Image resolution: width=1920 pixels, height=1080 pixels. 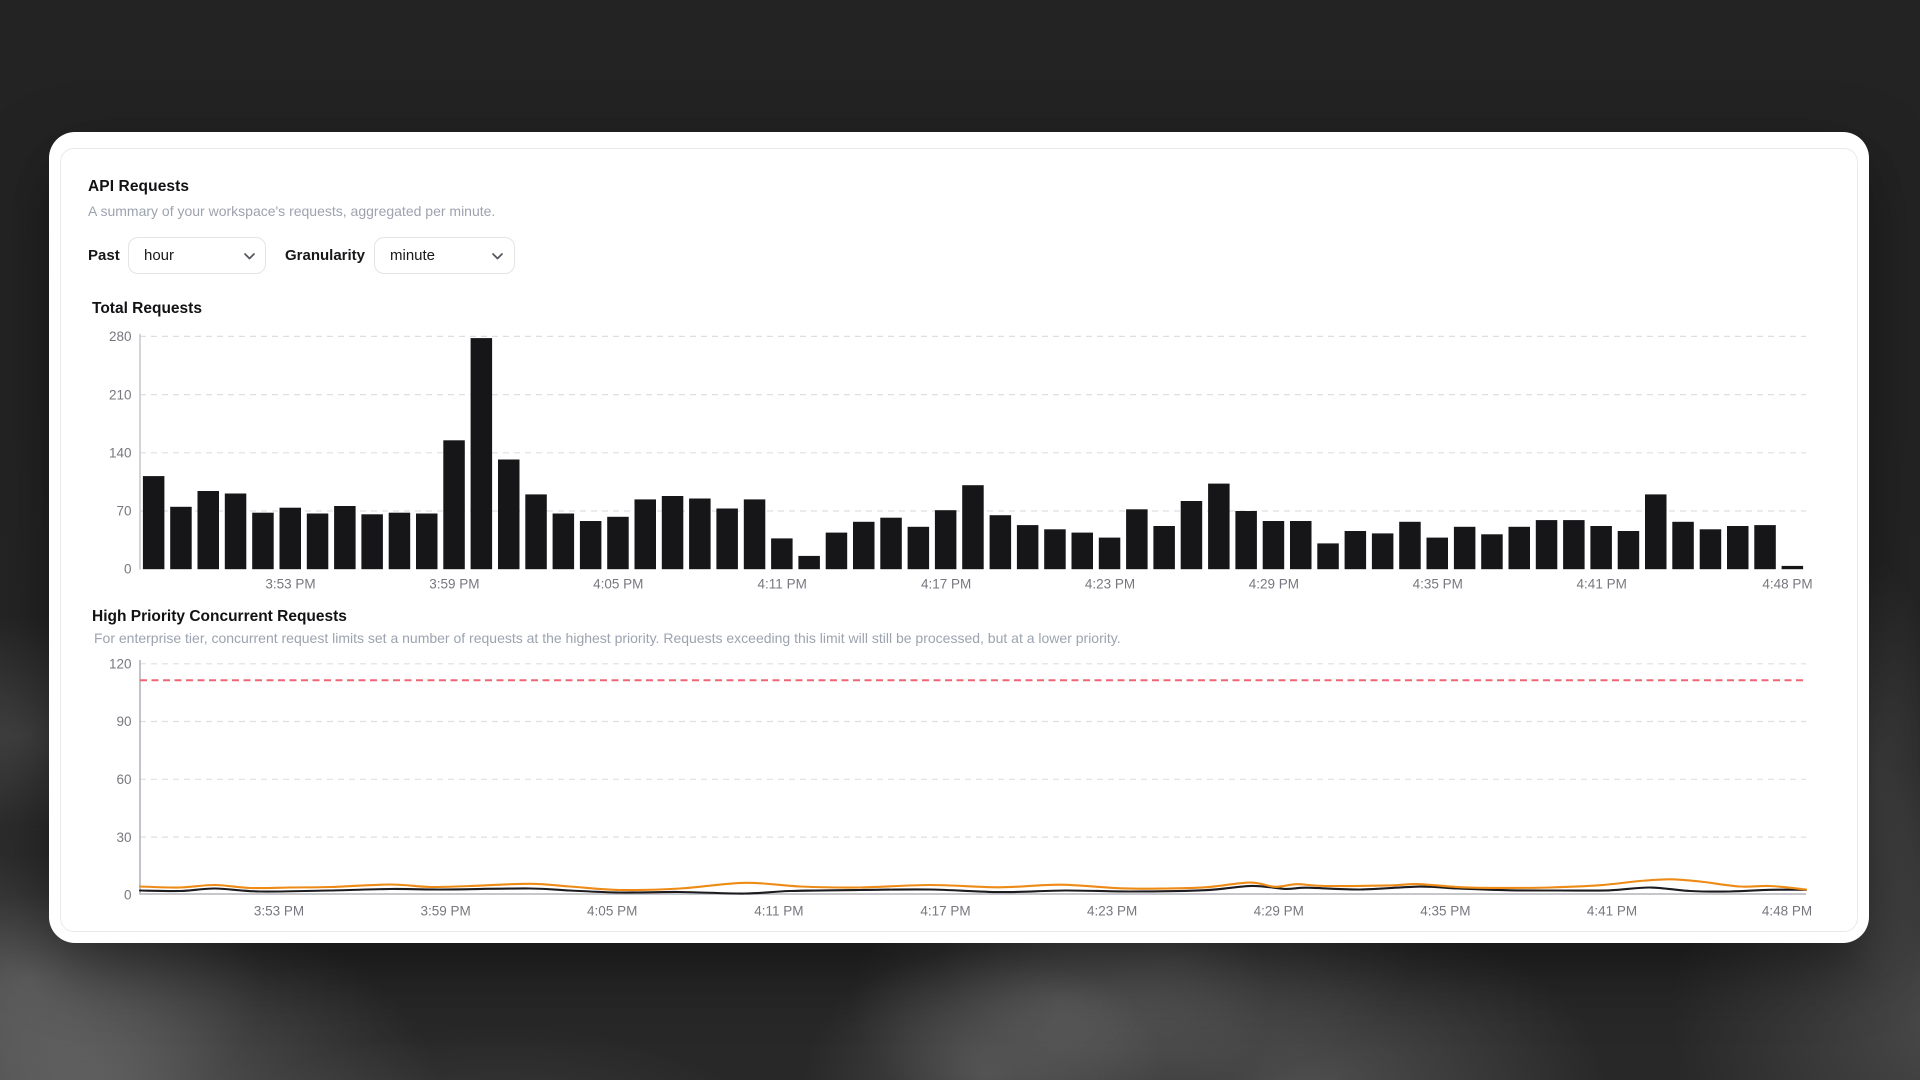 I want to click on svg-text: 30, so click(x=123, y=837).